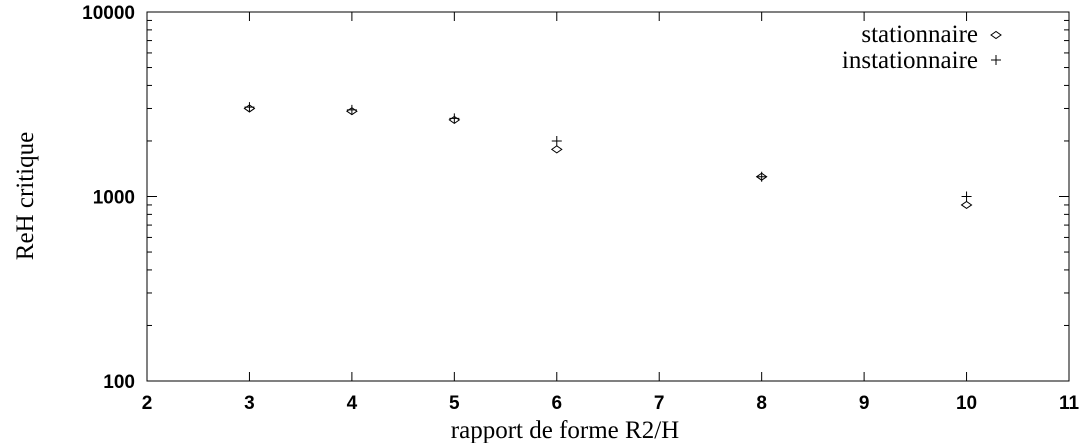 This screenshot has width=1088, height=443. What do you see at coordinates (996, 35) in the screenshot?
I see `legend-marker-diamond` at bounding box center [996, 35].